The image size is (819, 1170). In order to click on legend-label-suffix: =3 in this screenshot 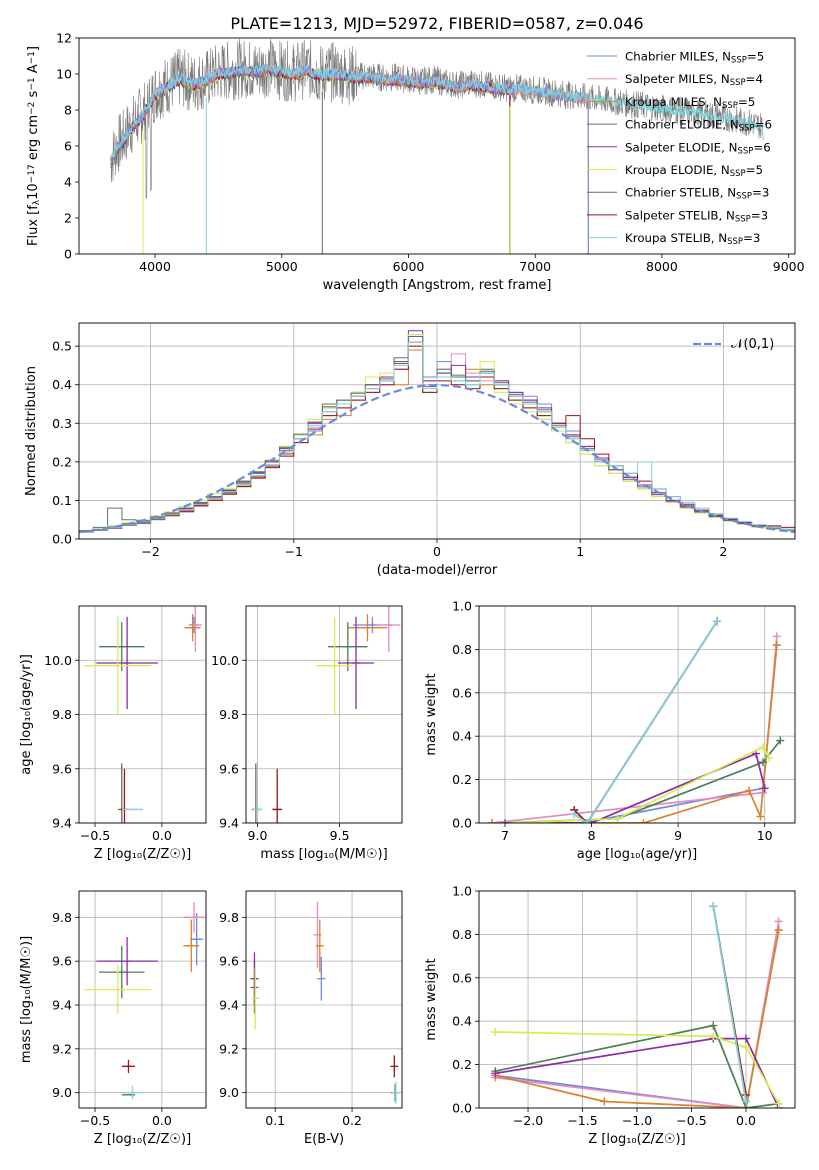, I will do `click(751, 238)`.